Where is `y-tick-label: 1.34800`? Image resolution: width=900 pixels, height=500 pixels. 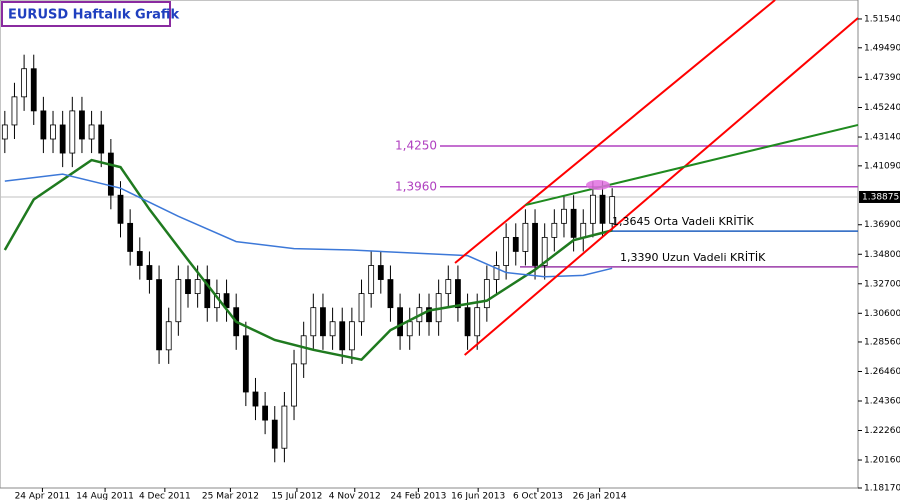
y-tick-label: 1.34800 is located at coordinates (882, 255).